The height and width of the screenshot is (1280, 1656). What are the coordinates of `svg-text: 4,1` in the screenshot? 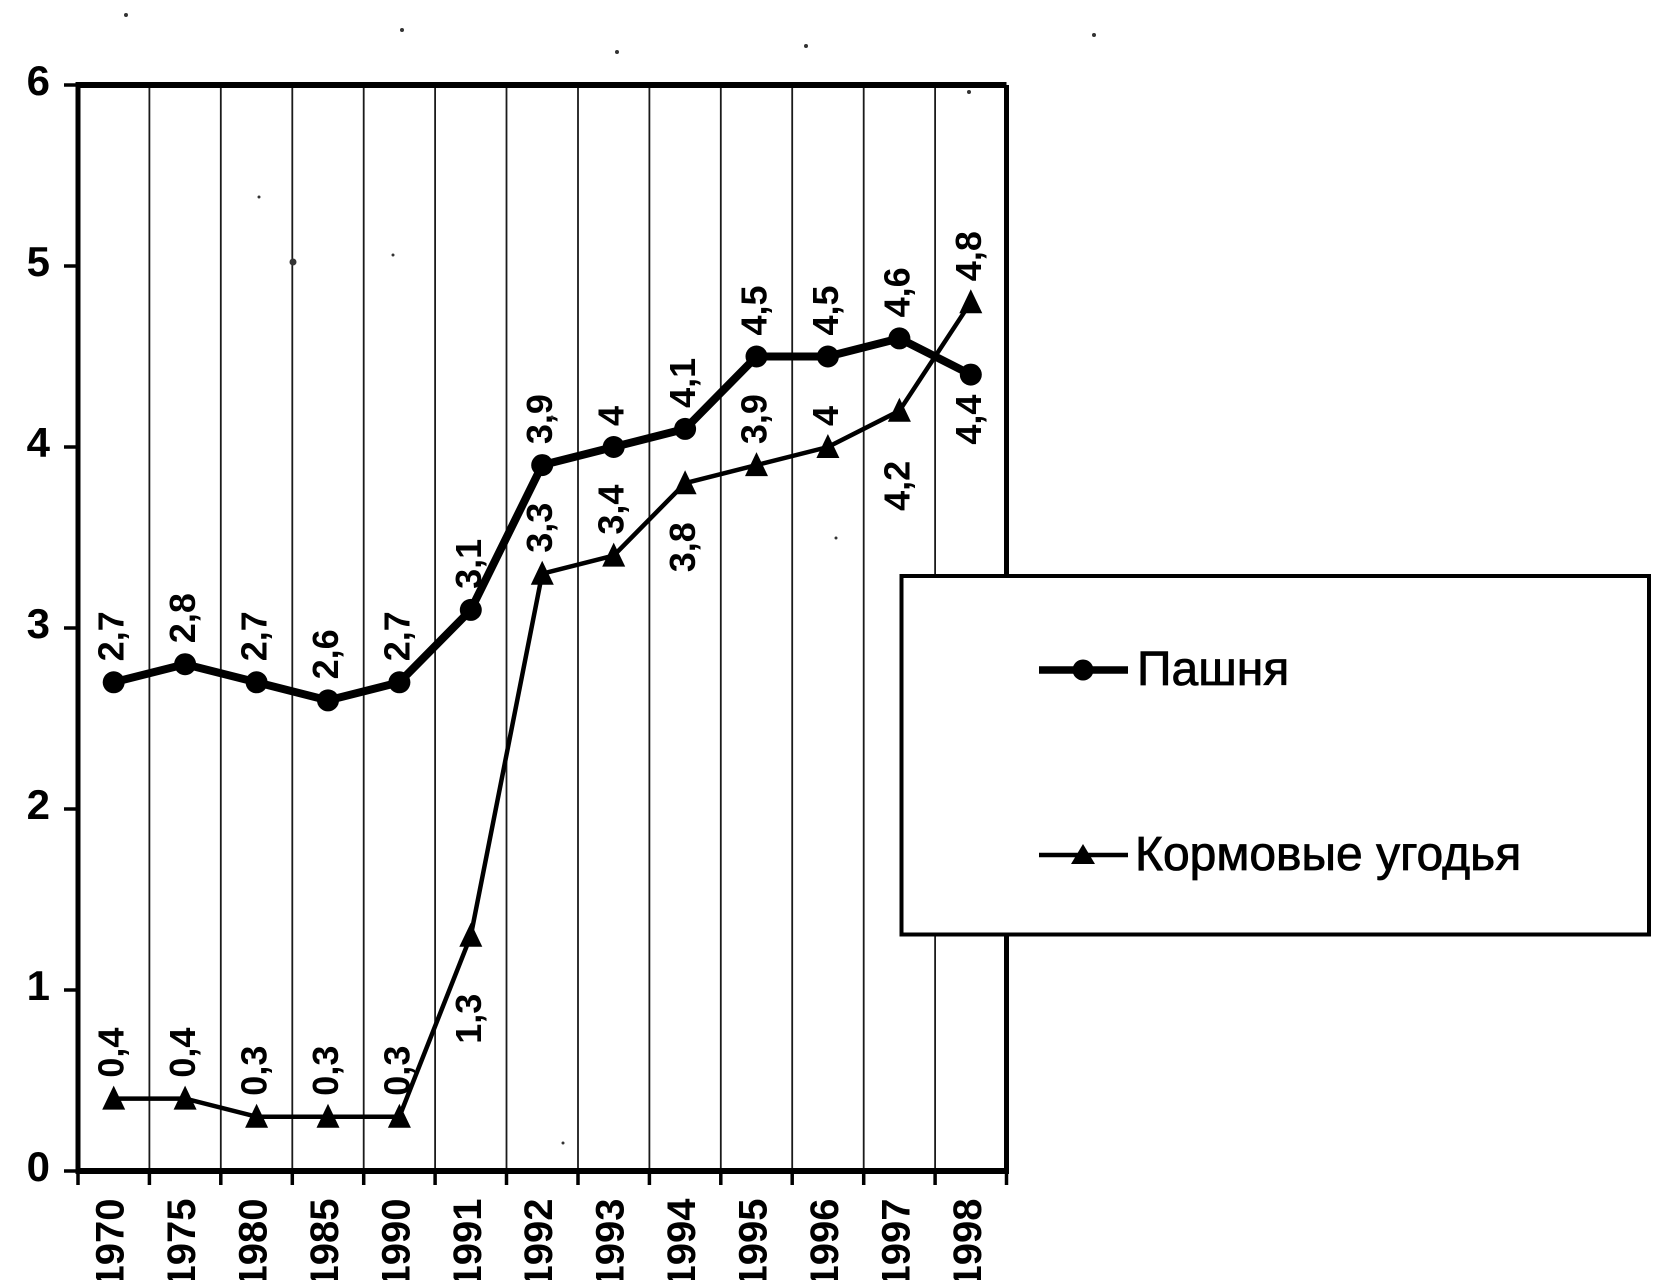 It's located at (682, 383).